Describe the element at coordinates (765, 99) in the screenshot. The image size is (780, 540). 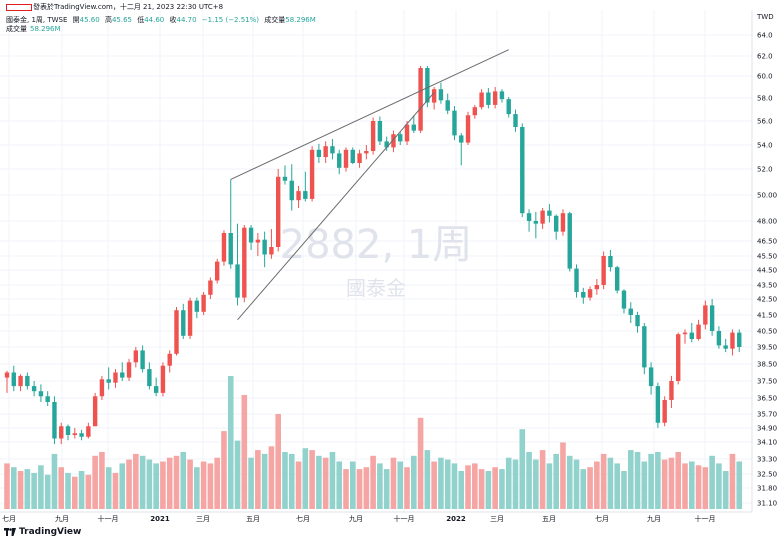
I see `price-tick-label: 58.0` at that location.